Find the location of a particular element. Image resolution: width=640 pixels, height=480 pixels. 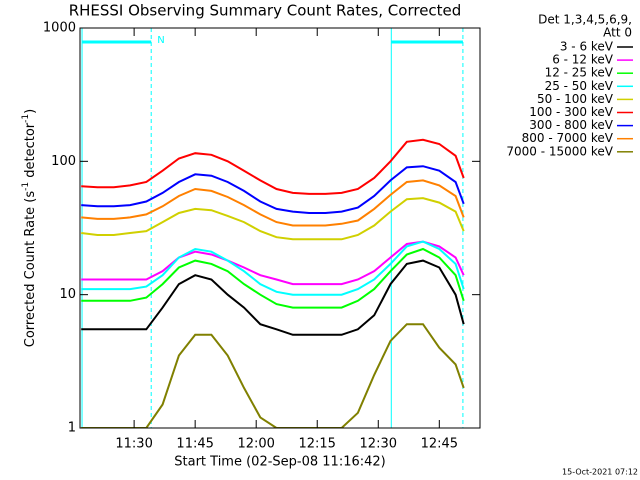

legend-label: 3 - 6 keV is located at coordinates (587, 47).